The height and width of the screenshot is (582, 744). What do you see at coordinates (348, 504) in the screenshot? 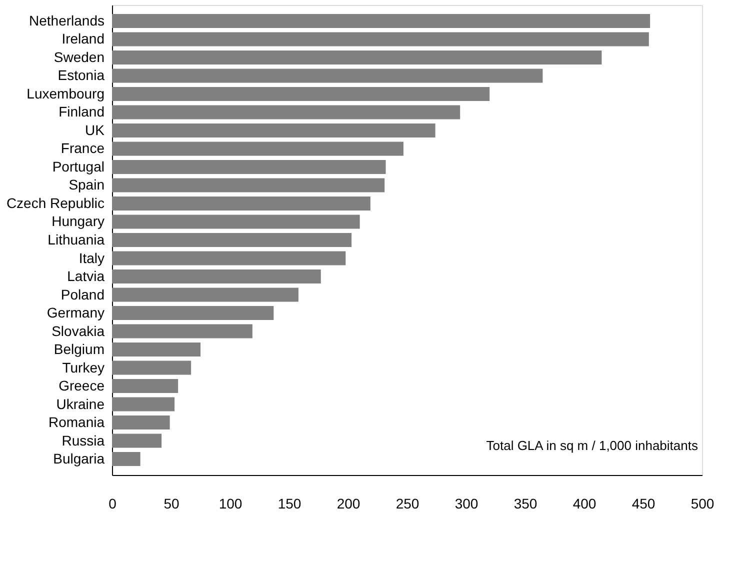
I see `x-tick-label: 200` at bounding box center [348, 504].